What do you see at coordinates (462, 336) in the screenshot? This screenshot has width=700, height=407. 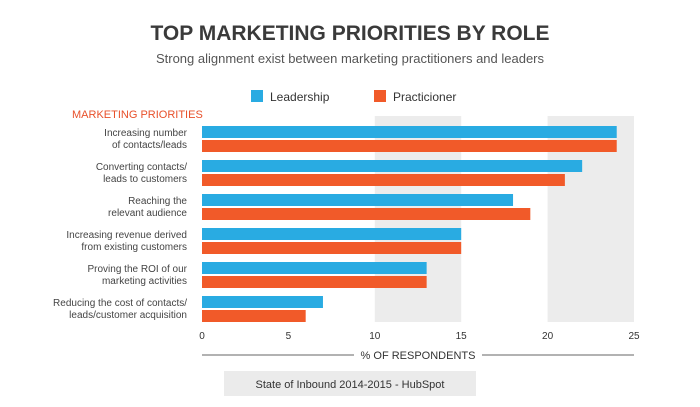 I see `x-tick-label: 15` at bounding box center [462, 336].